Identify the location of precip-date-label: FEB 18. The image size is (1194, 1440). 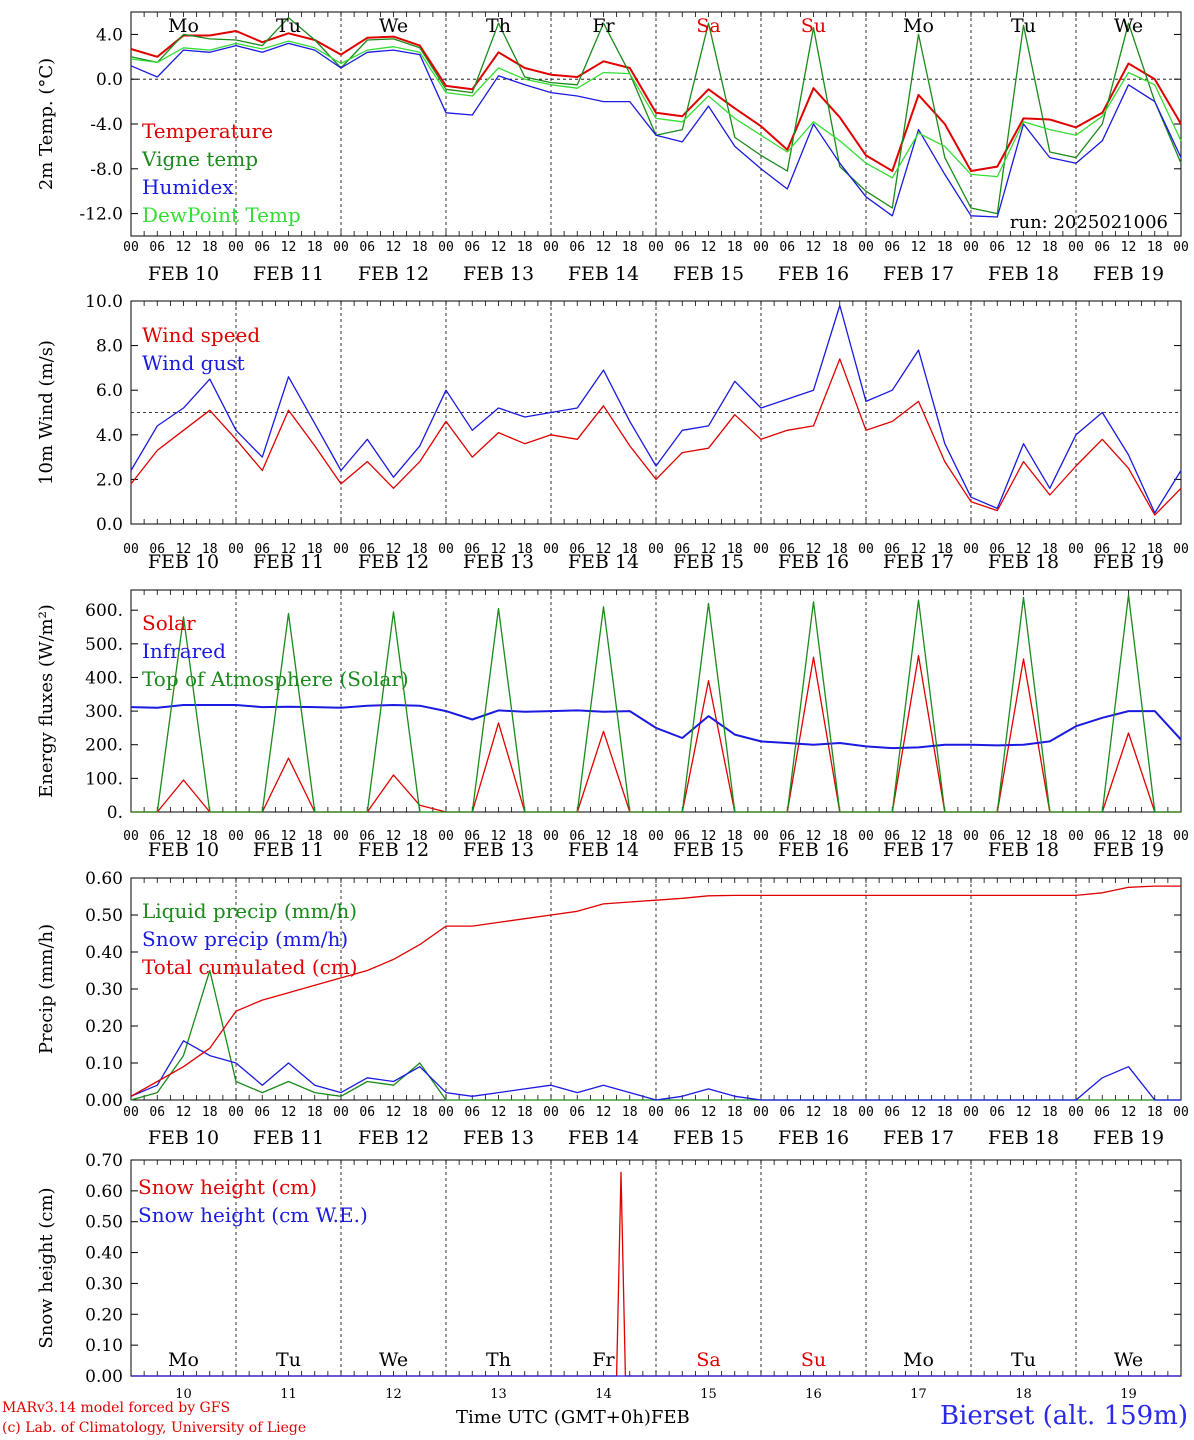
(1023, 1138).